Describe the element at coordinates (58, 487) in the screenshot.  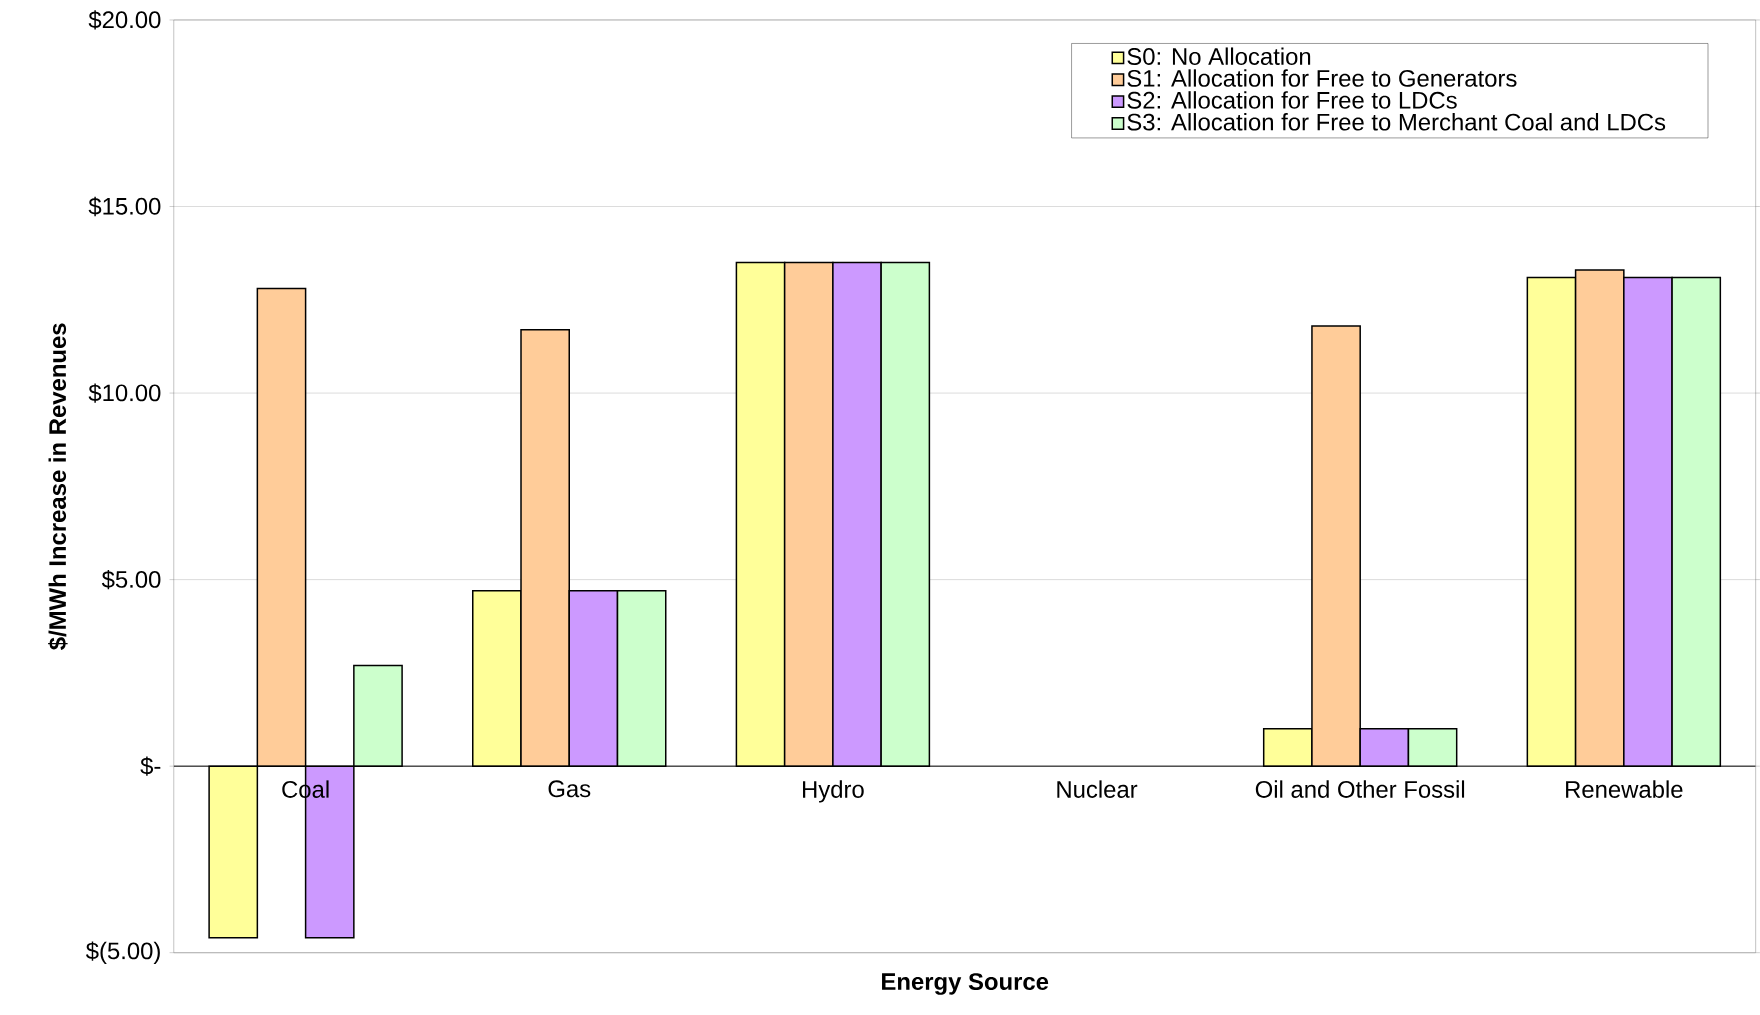
I see `y-axis-title: $/MWh Increase in Revenues` at that location.